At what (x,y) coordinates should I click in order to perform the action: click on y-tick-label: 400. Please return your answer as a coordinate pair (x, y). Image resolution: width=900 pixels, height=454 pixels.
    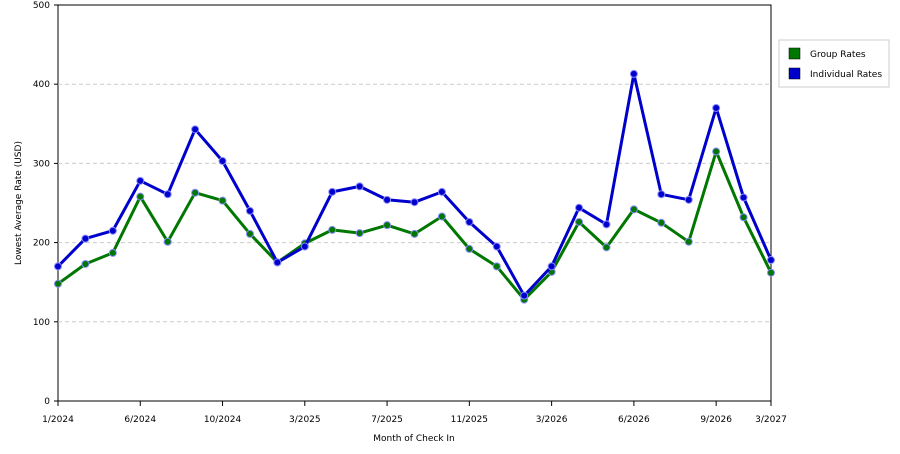
    Looking at the image, I should click on (41, 85).